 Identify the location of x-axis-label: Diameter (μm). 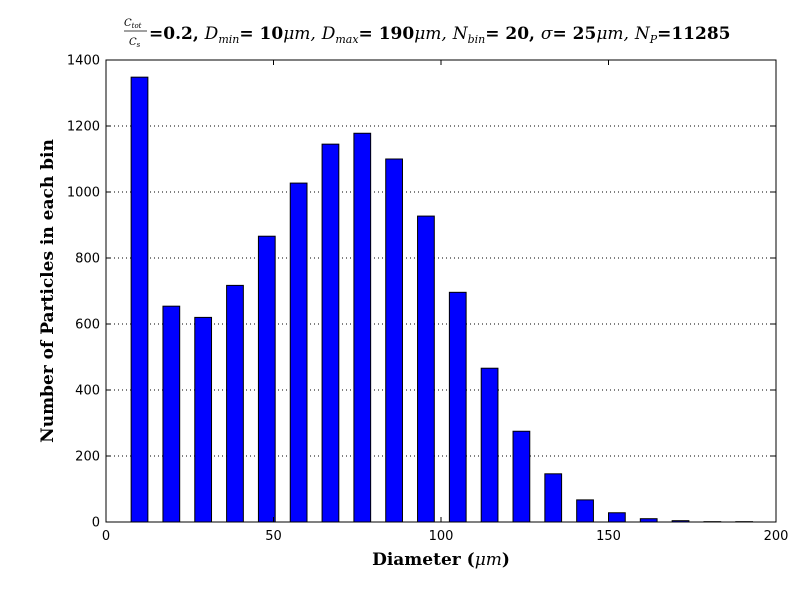
(441, 560).